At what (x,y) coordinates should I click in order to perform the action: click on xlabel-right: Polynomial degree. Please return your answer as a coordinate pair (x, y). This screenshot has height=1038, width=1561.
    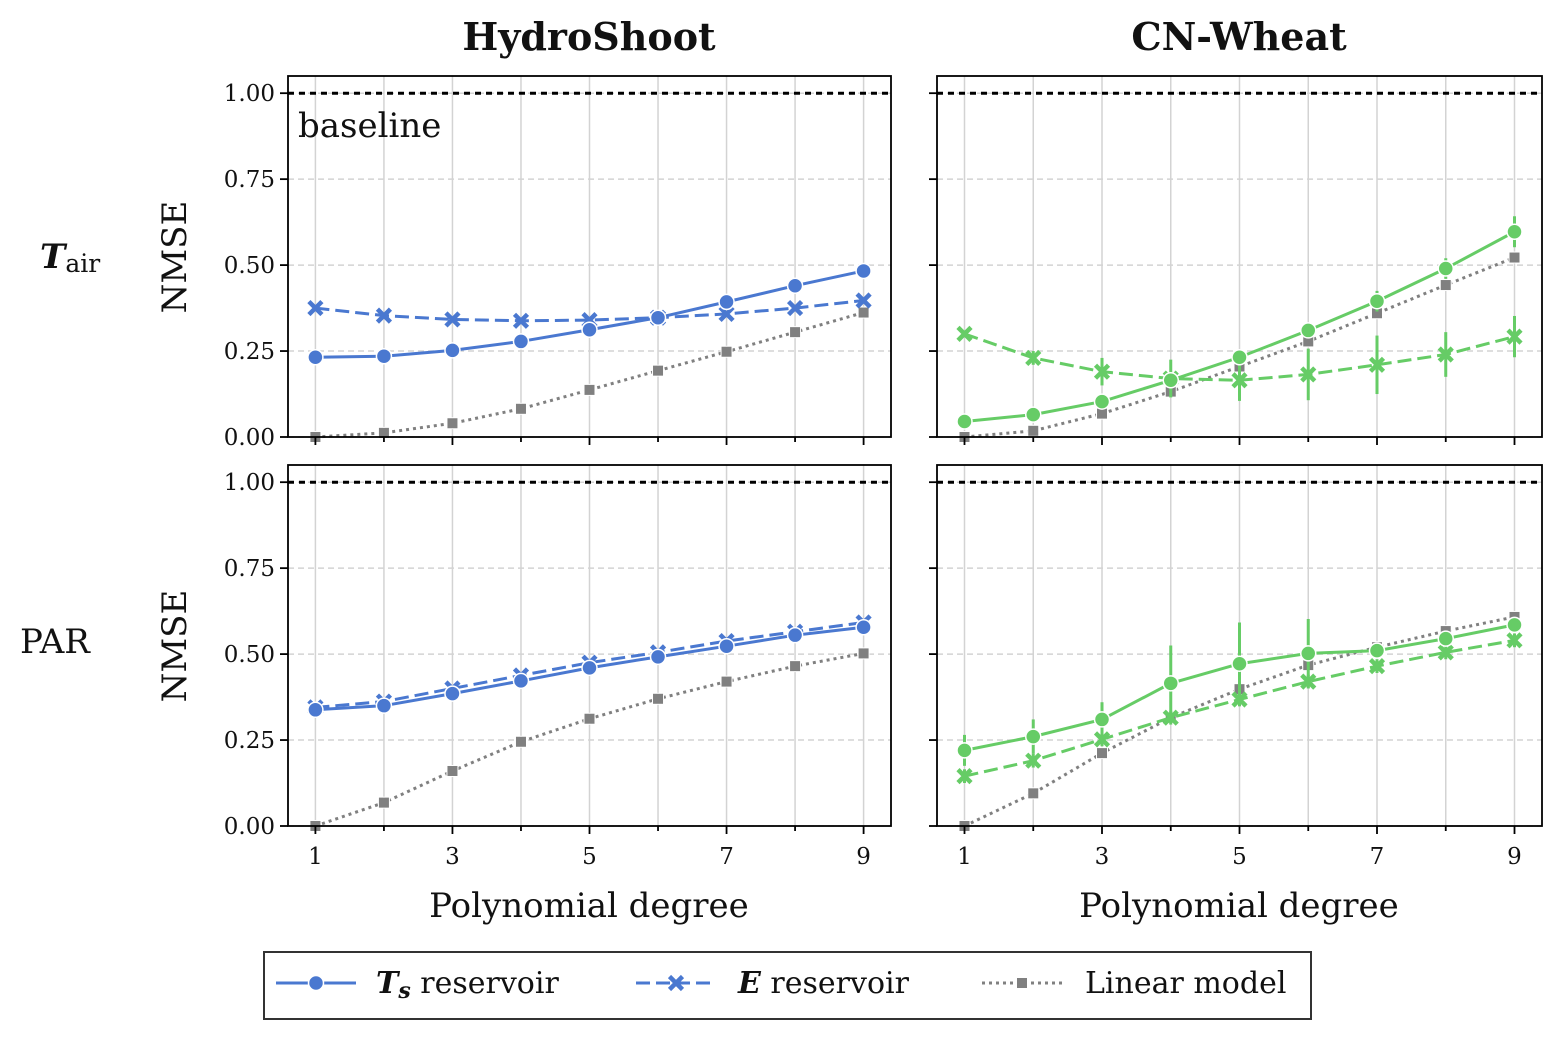
    Looking at the image, I should click on (1239, 906).